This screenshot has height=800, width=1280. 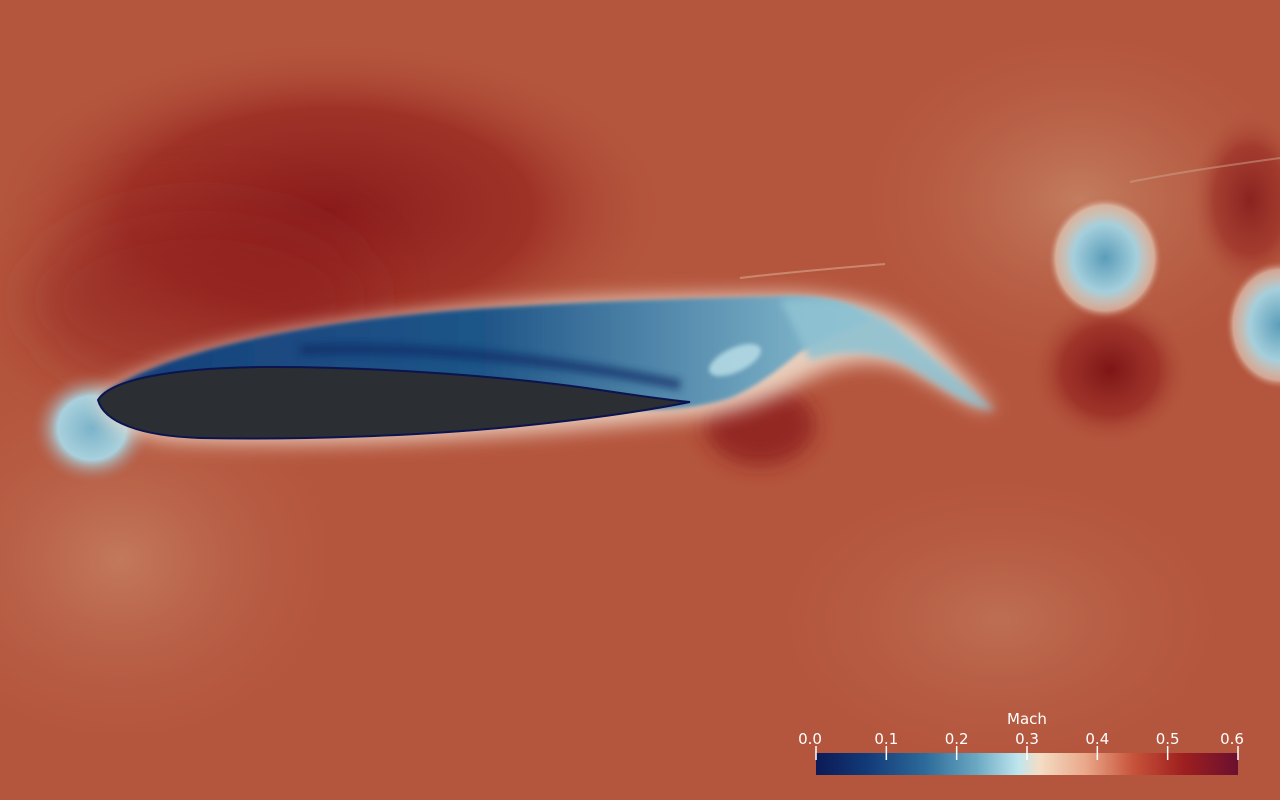 What do you see at coordinates (735, 360) in the screenshot?
I see `wake-light-eddy` at bounding box center [735, 360].